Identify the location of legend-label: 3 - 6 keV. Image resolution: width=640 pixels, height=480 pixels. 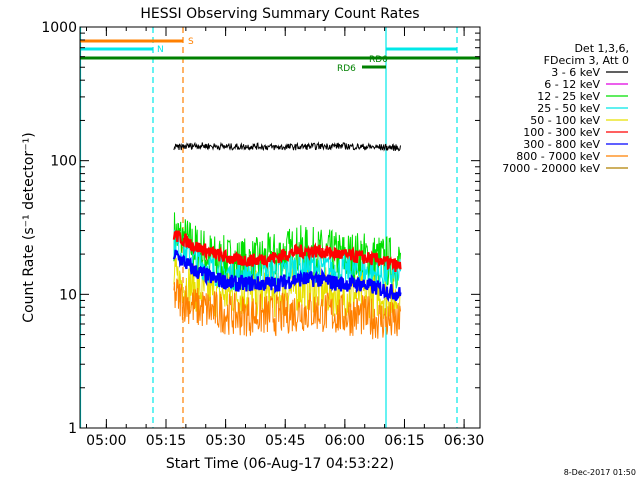
(575, 72).